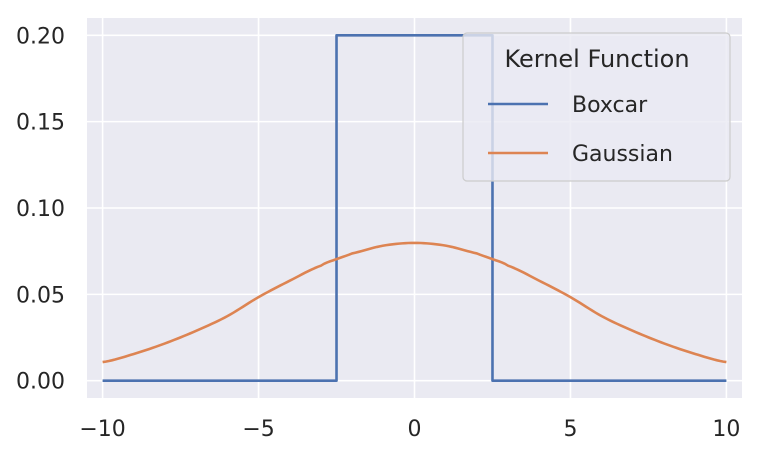  I want to click on x-tick-label: 5, so click(570, 429).